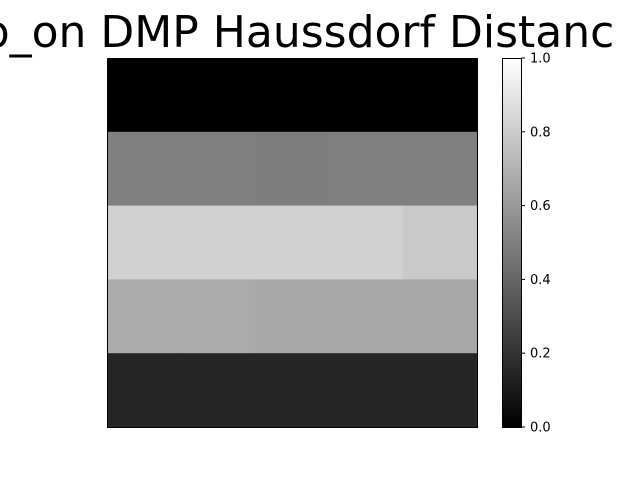  Describe the element at coordinates (144, 95) in the screenshot. I see `heatmap-cell-r0-c0` at that location.